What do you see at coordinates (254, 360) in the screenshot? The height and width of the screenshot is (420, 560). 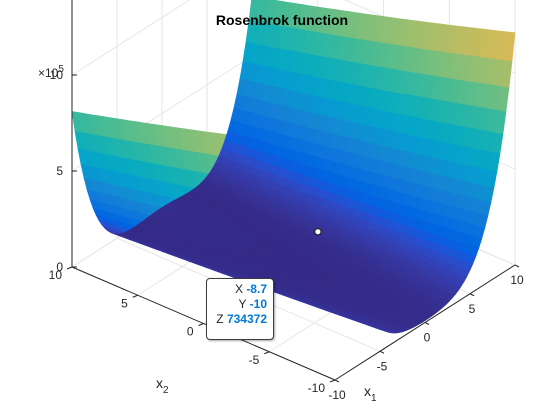 I see `x2-tick-label: -5` at bounding box center [254, 360].